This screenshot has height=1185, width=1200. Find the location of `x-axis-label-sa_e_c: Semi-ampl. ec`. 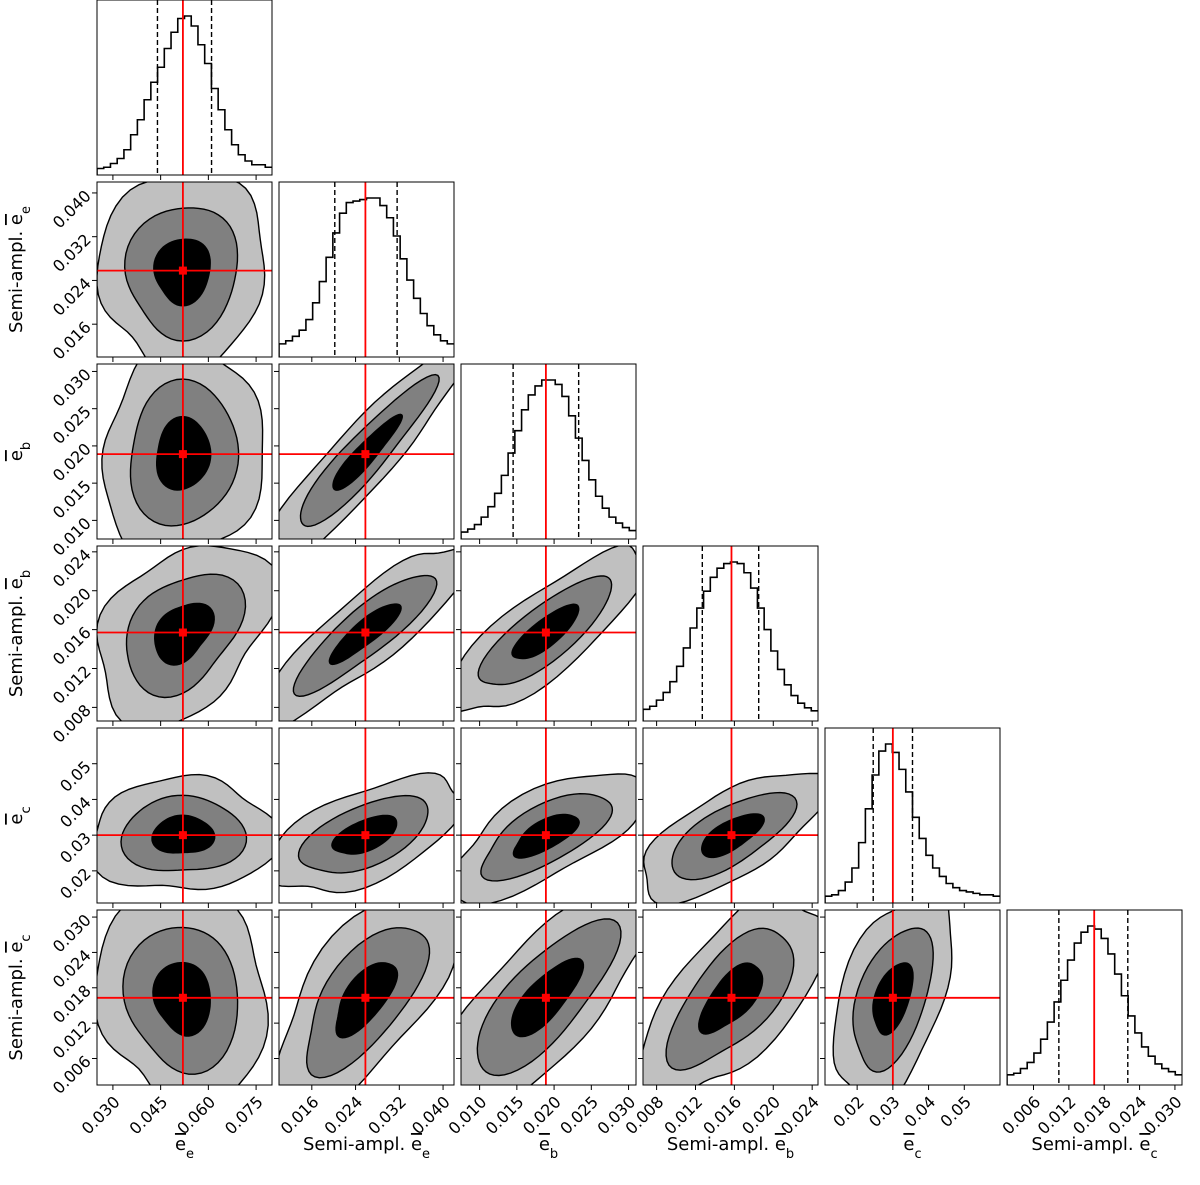

x-axis-label-sa_e_c: Semi-ampl. ec is located at coordinates (1094, 1148).